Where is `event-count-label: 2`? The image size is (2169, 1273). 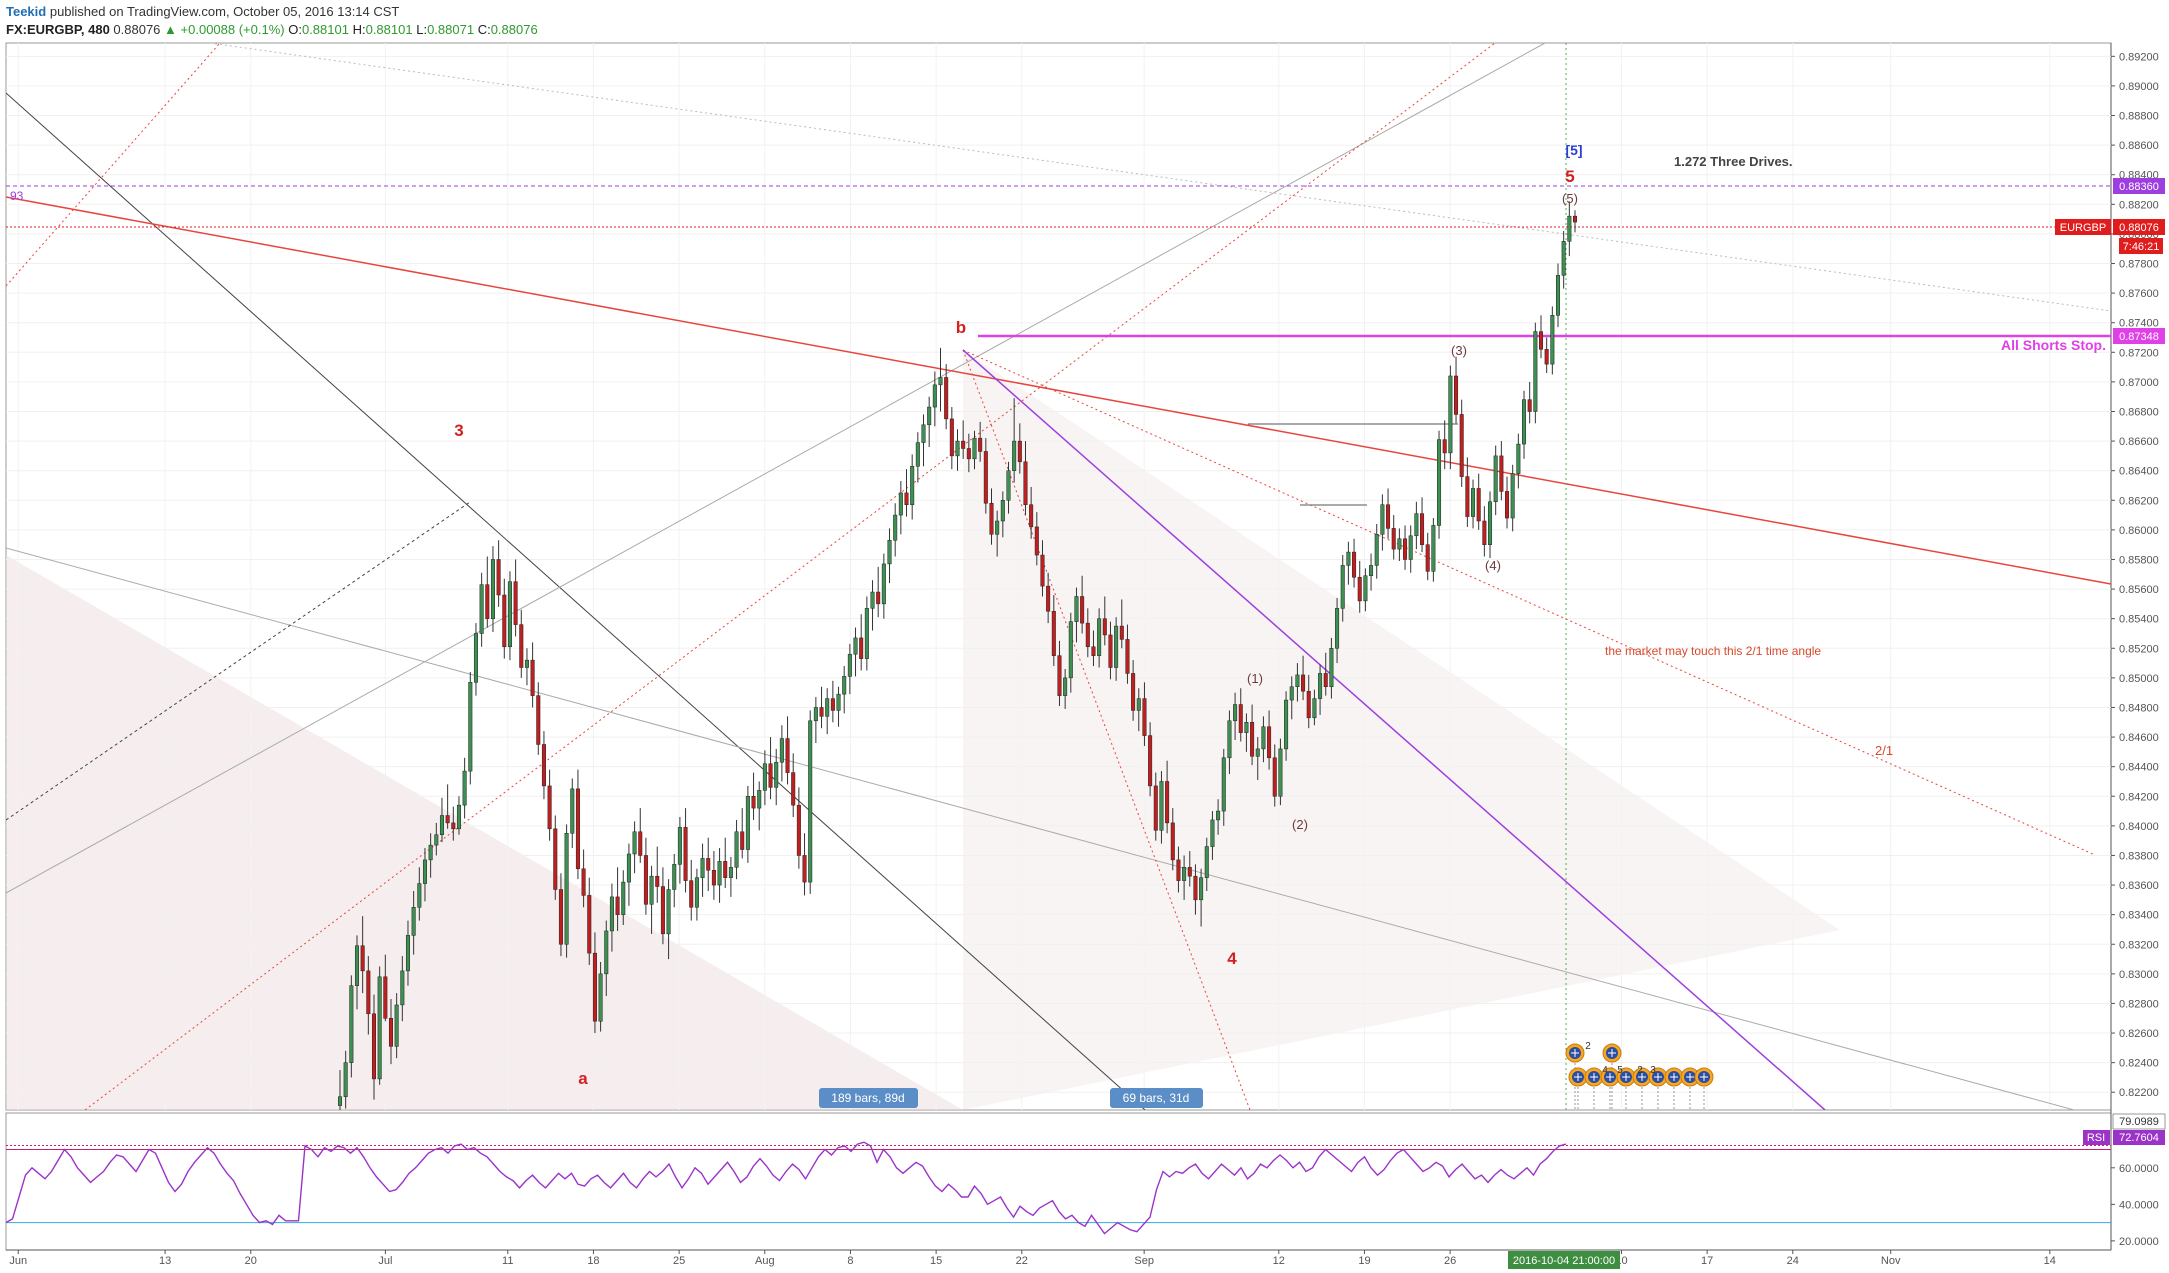
event-count-label: 2 is located at coordinates (1588, 1046).